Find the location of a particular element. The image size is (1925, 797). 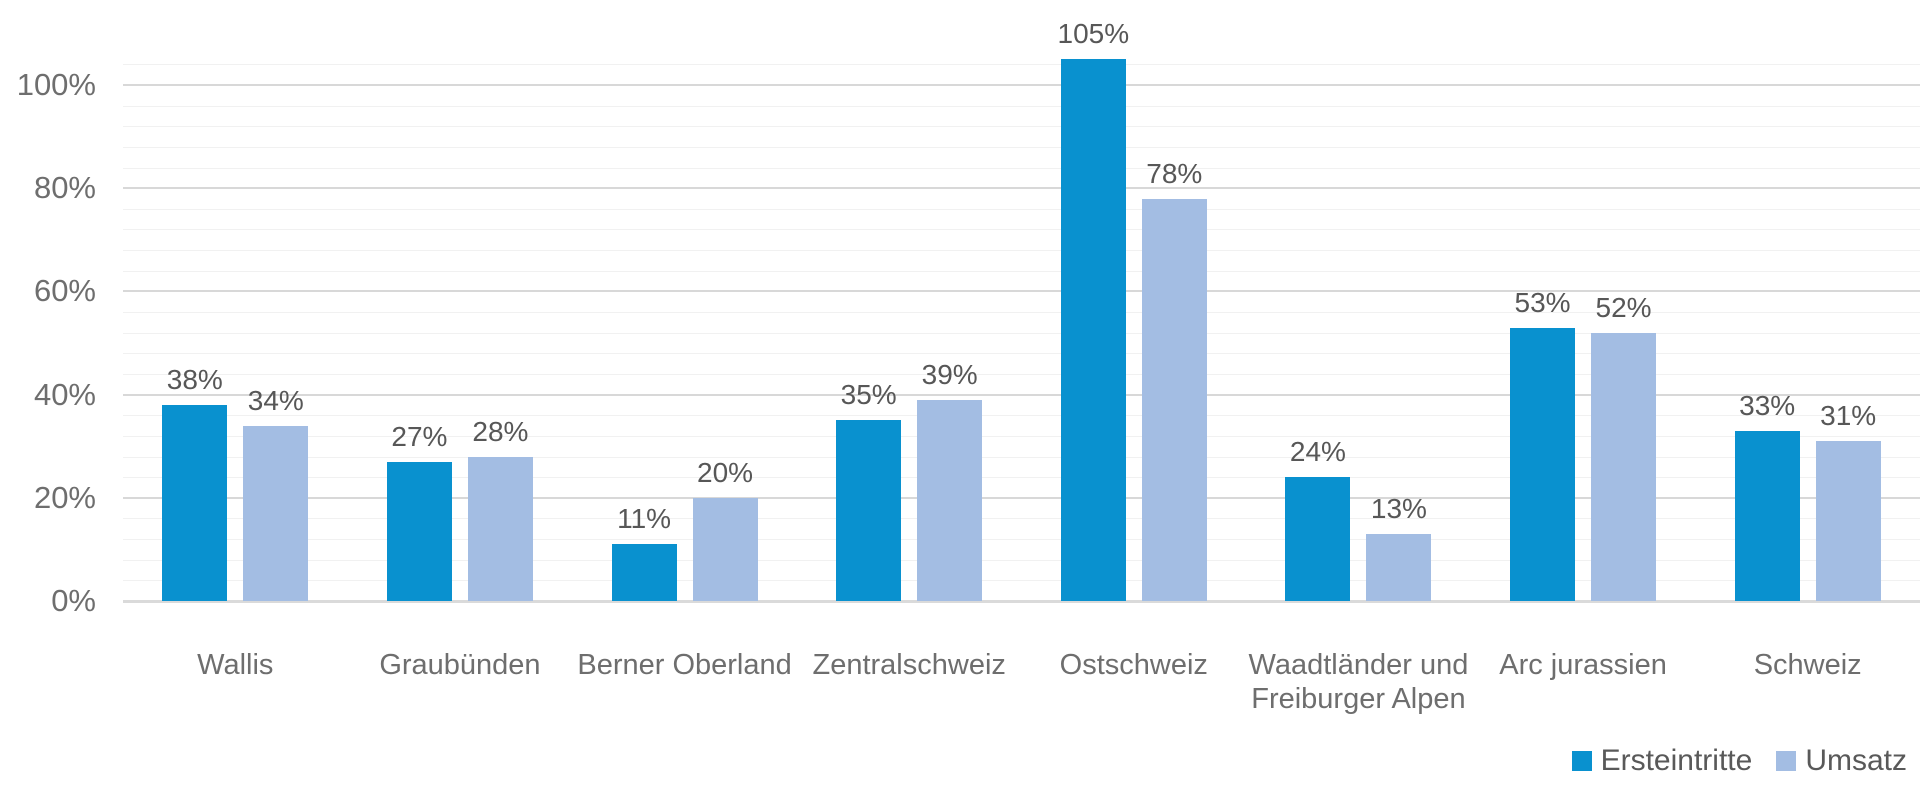

category-label: Ostschweiz is located at coordinates (1133, 665).